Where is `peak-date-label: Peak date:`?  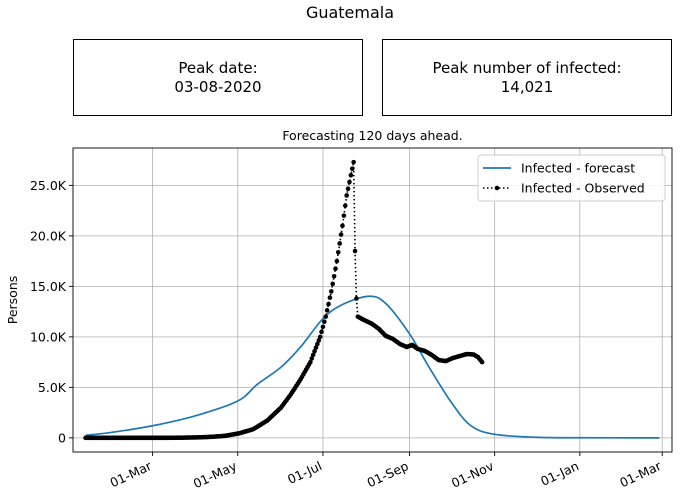
peak-date-label: Peak date: is located at coordinates (218, 67).